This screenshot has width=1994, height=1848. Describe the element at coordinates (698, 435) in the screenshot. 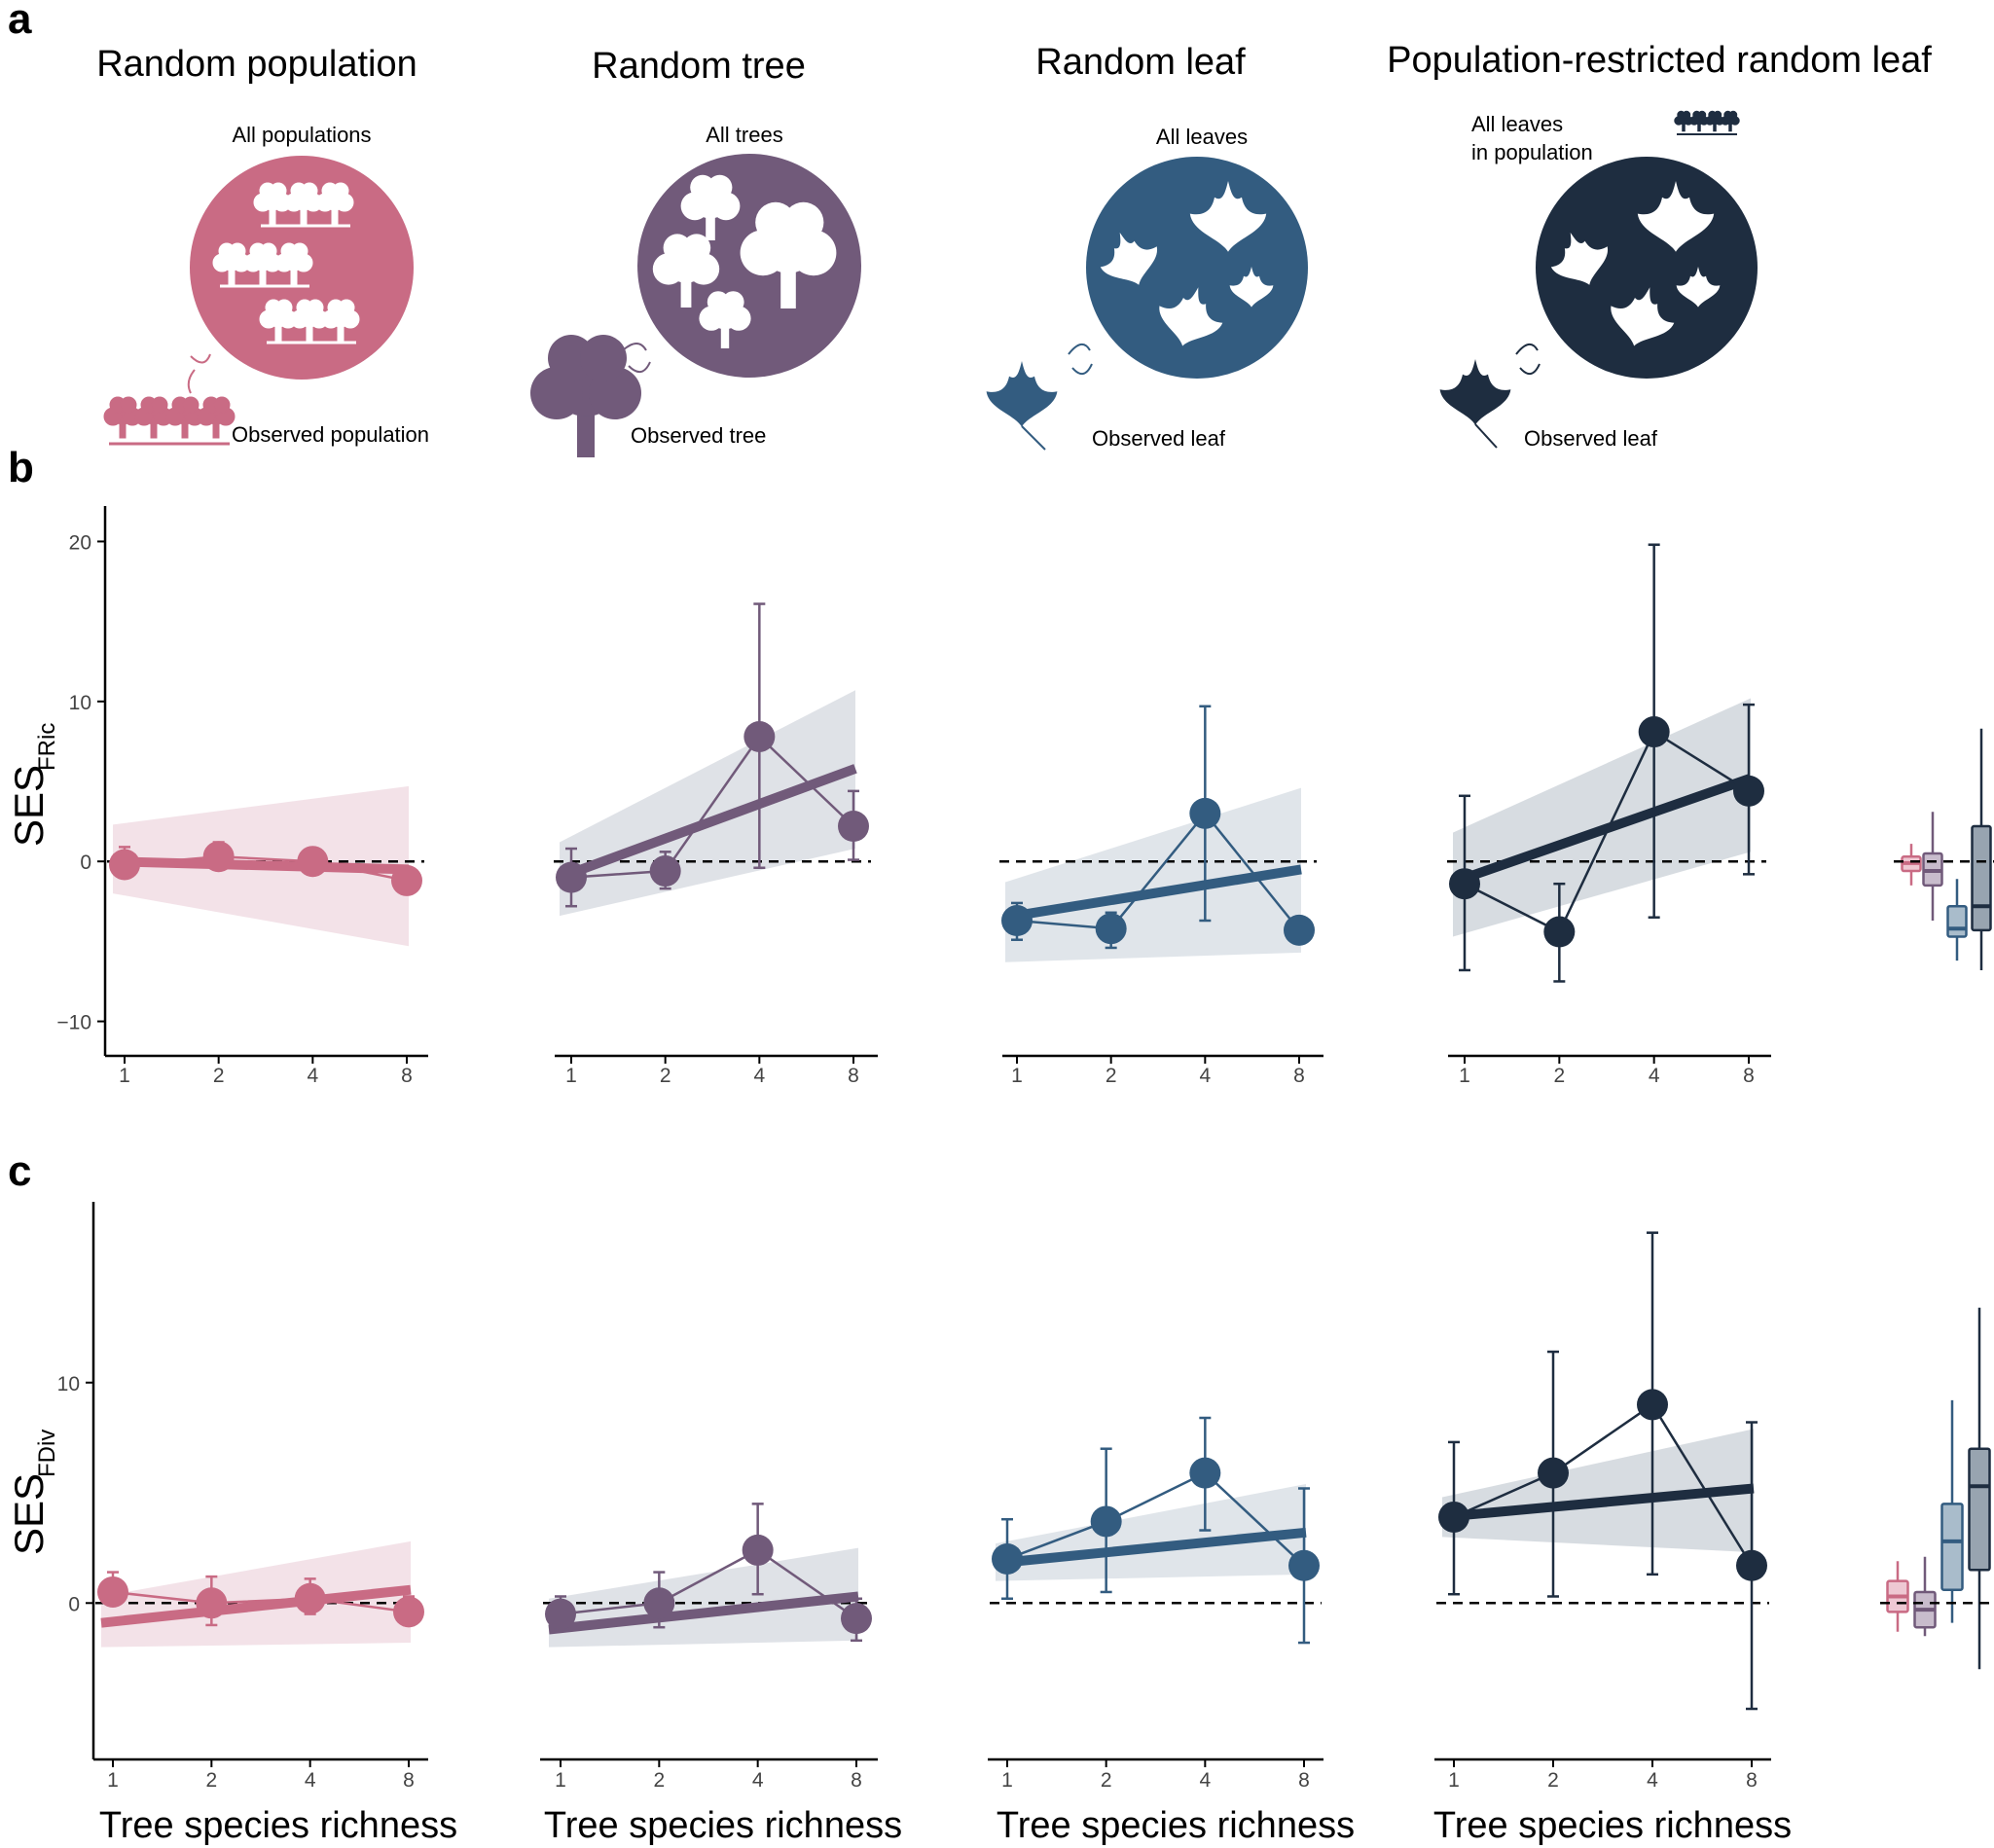

I see `observed-label: Observed tree` at that location.